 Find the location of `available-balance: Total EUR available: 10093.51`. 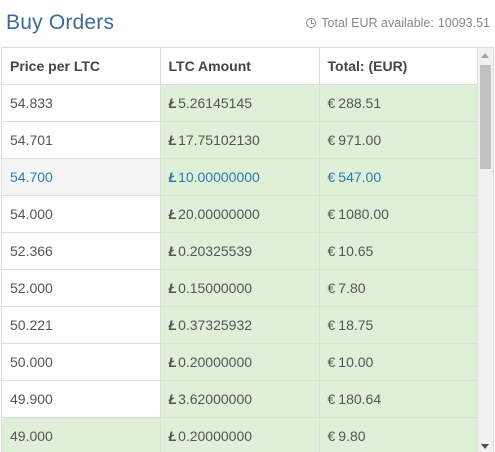

available-balance: Total EUR available: 10093.51 is located at coordinates (398, 23).